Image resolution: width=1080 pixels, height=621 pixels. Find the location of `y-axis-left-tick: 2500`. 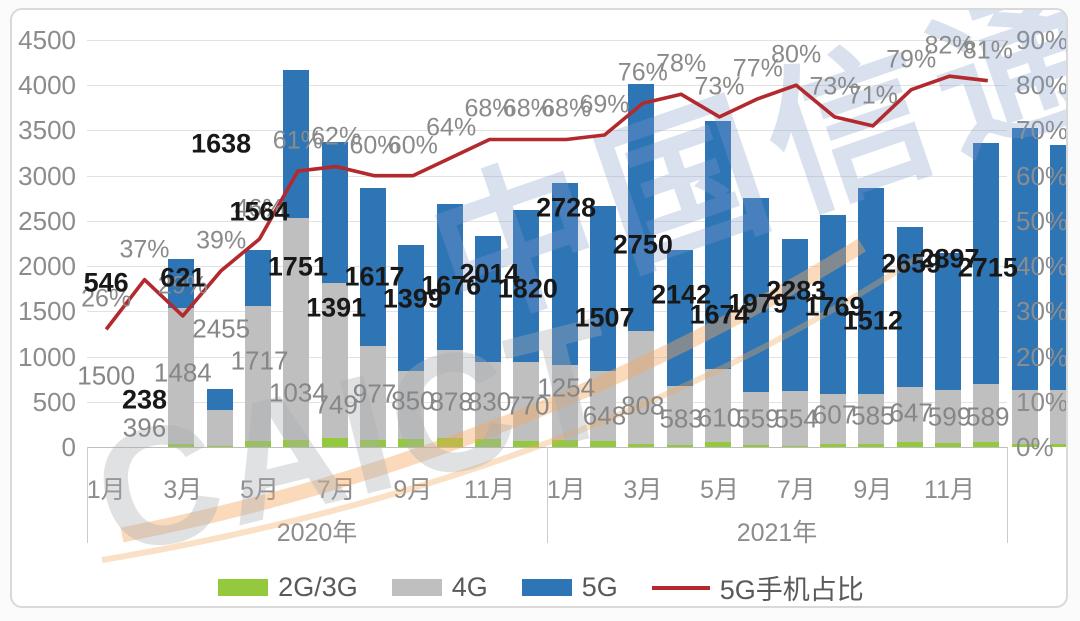

y-axis-left-tick: 2500 is located at coordinates (47, 220).